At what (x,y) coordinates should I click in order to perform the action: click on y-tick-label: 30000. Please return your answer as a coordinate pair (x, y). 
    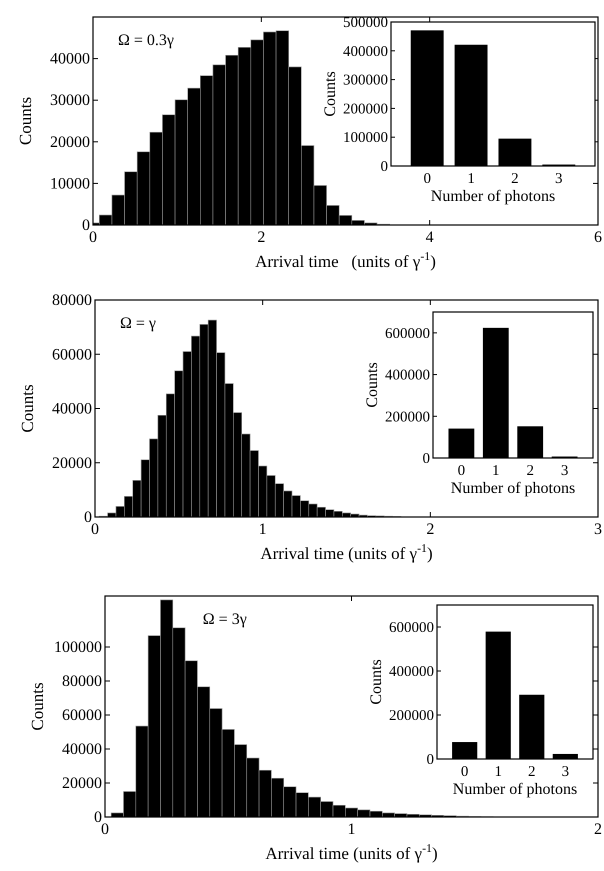
    Looking at the image, I should click on (70, 101).